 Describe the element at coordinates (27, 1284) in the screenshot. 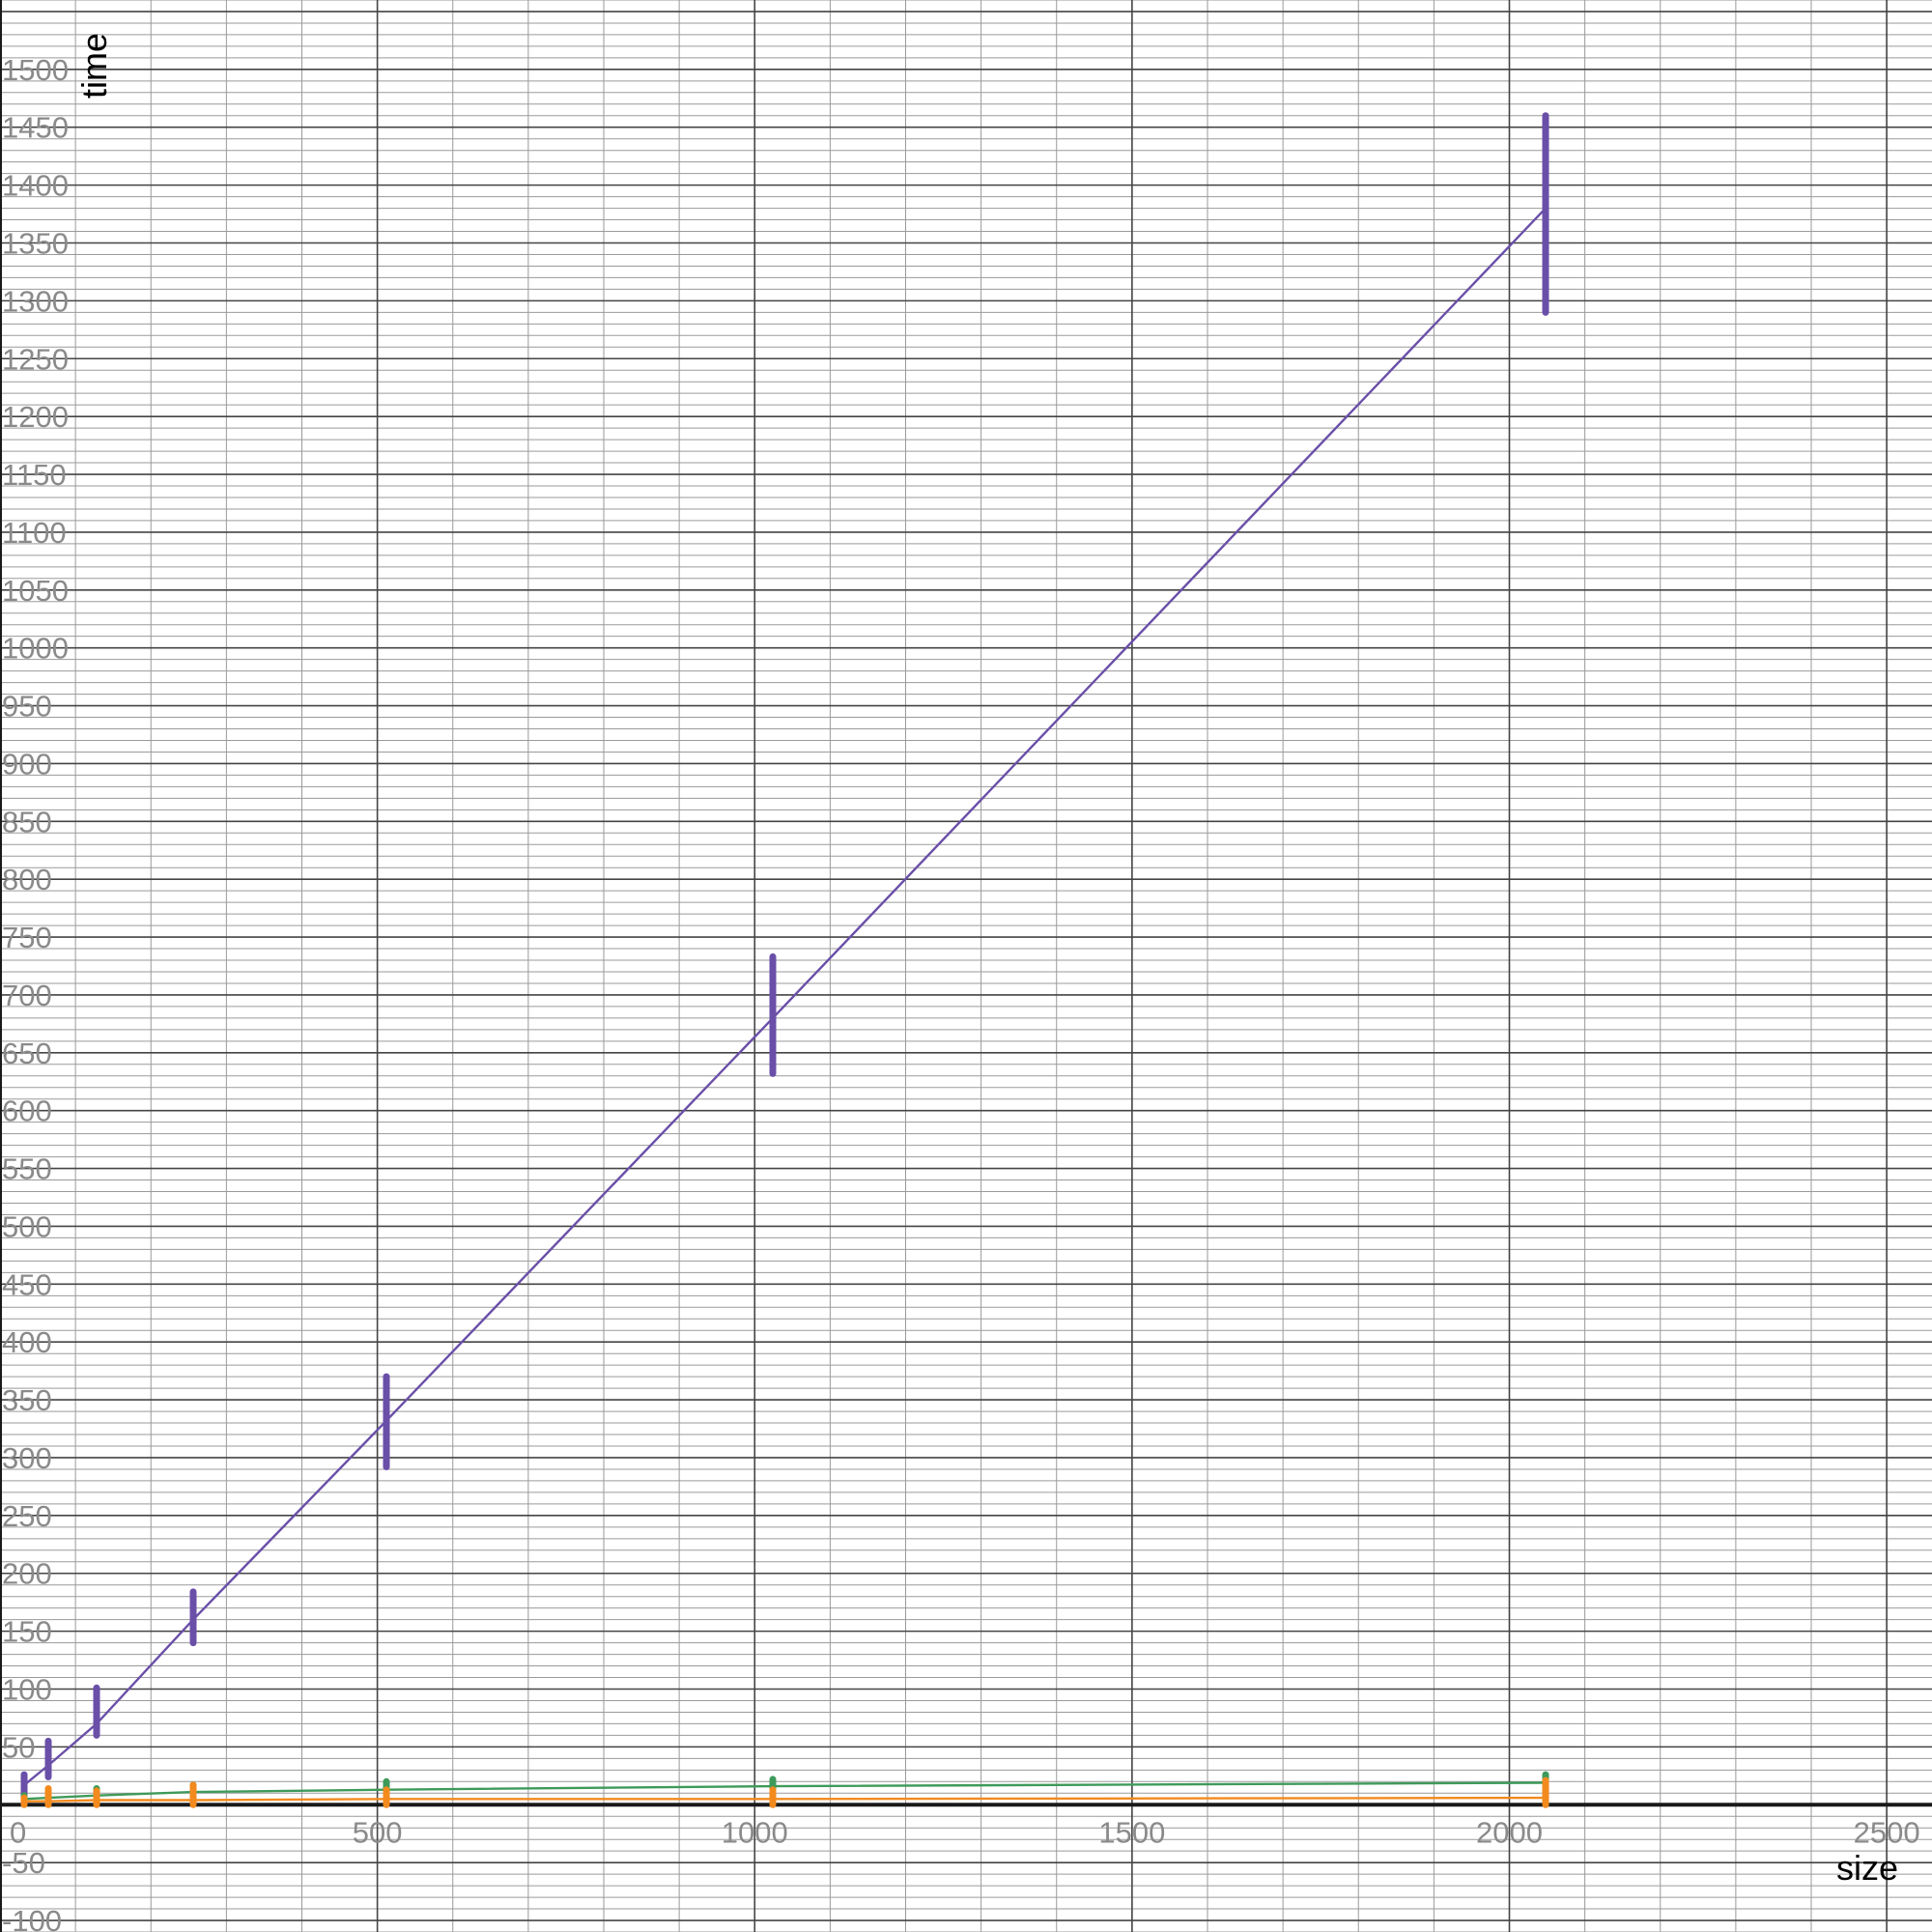

I see `y-tick-label: 450` at that location.